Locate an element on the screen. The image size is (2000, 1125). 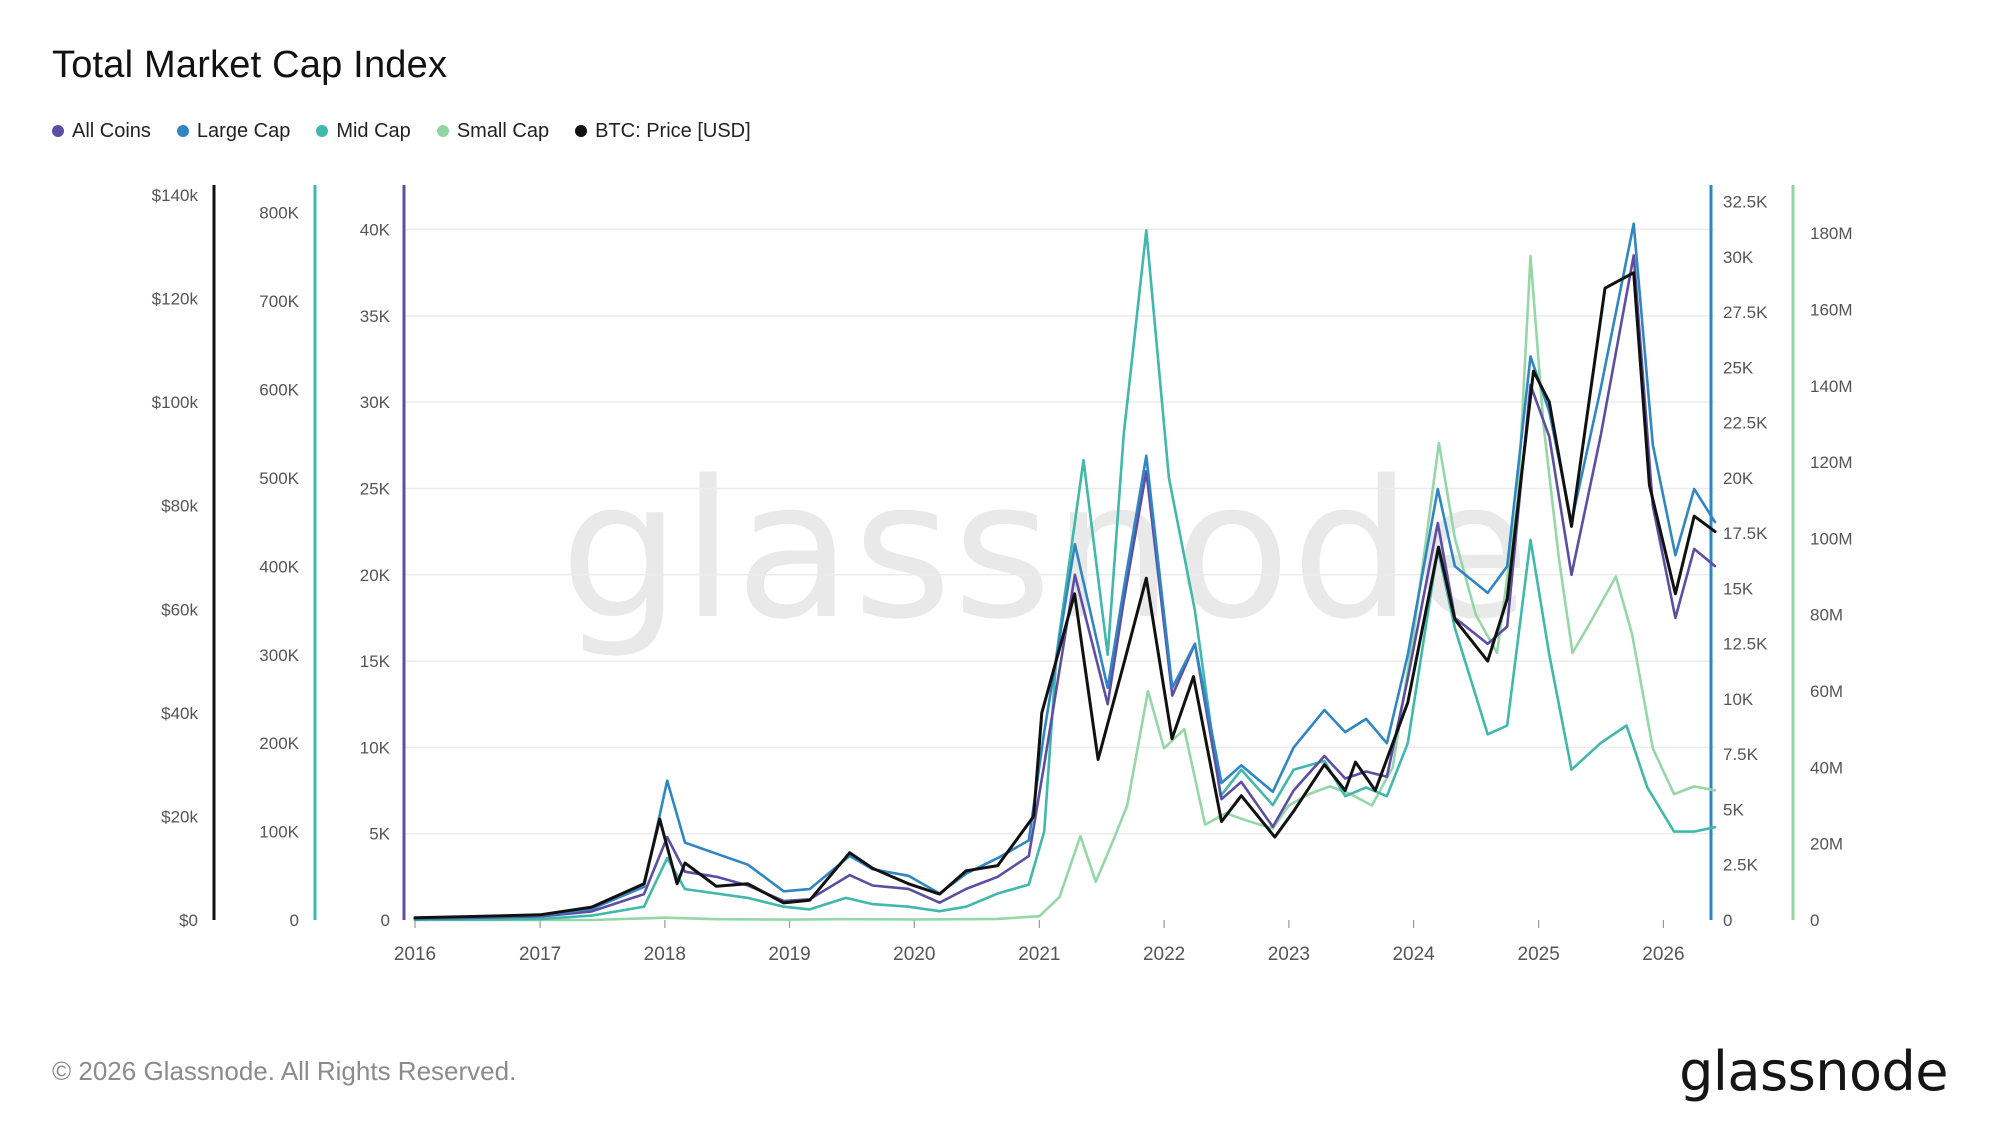
x-tick-label: 2018 is located at coordinates (665, 954).